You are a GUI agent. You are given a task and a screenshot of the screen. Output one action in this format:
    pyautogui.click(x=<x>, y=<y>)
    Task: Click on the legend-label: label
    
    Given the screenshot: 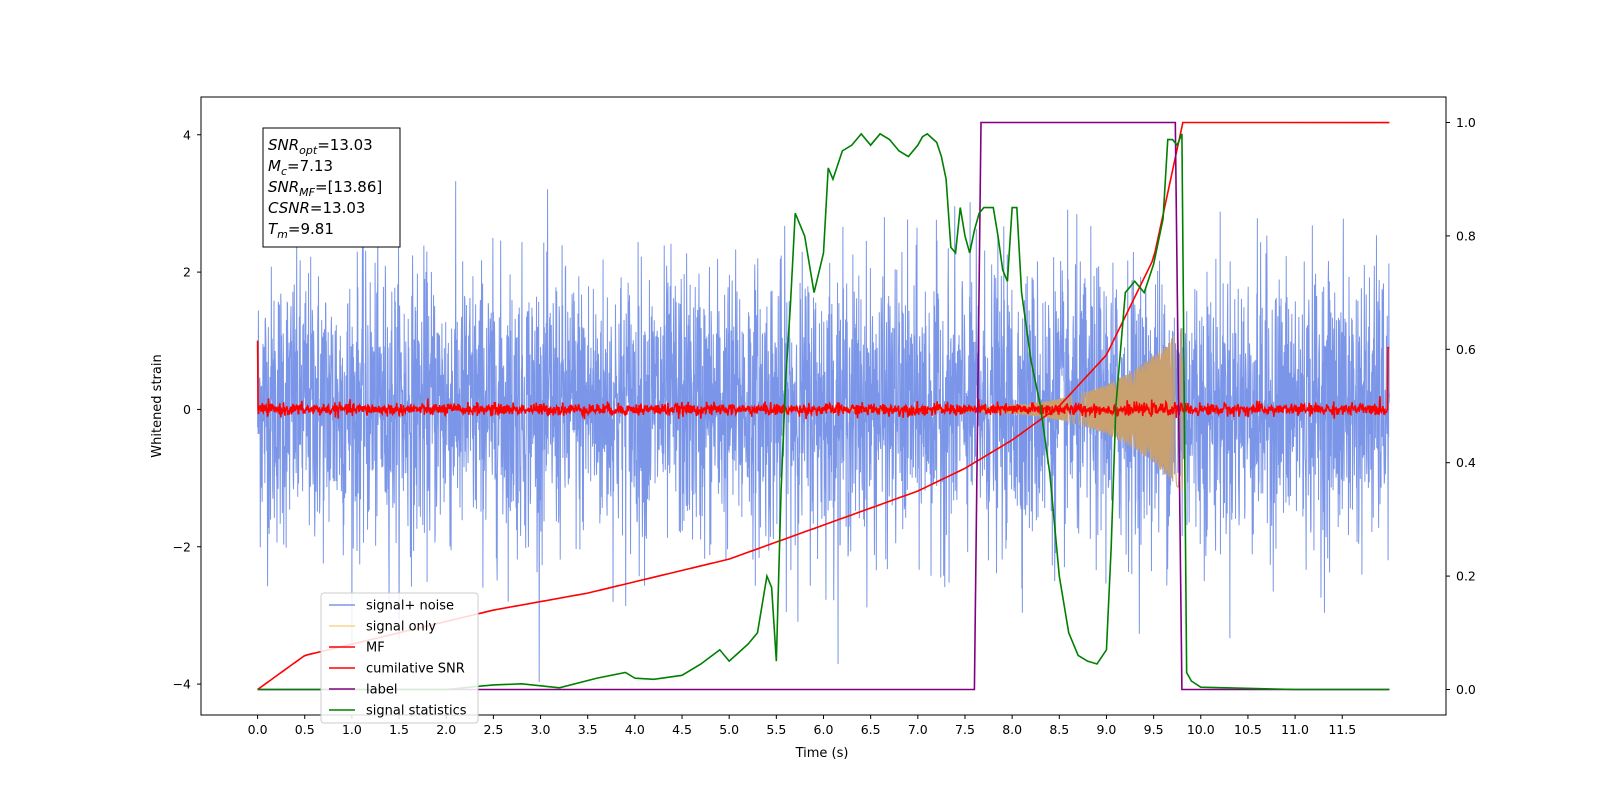 What is the action you would take?
    pyautogui.click(x=381, y=690)
    